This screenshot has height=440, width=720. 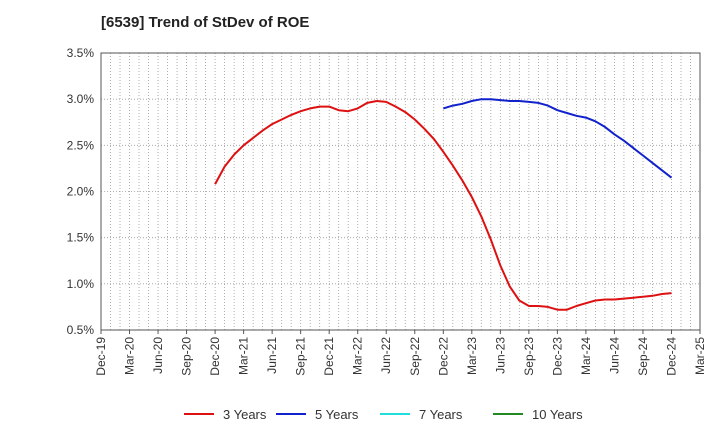 What do you see at coordinates (415, 356) in the screenshot?
I see `x-tick-label: Sep-22` at bounding box center [415, 356].